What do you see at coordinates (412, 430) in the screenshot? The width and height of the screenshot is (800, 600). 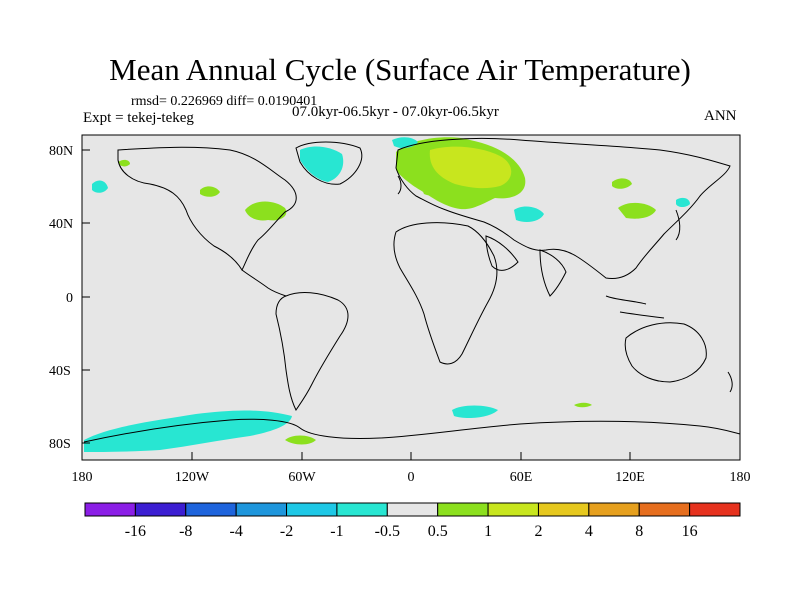 I see `coast-antarctica` at bounding box center [412, 430].